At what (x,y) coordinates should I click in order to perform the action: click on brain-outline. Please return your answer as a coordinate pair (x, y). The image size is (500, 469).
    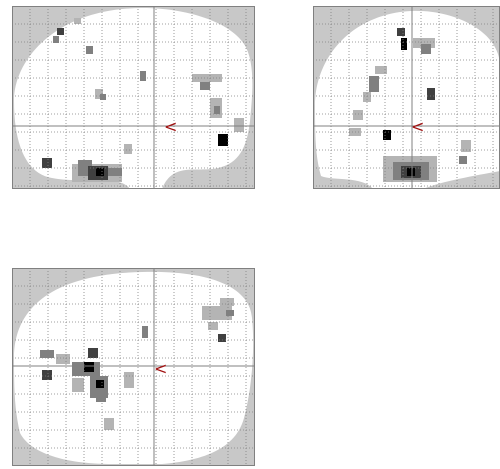
    Looking at the image, I should click on (407, 99).